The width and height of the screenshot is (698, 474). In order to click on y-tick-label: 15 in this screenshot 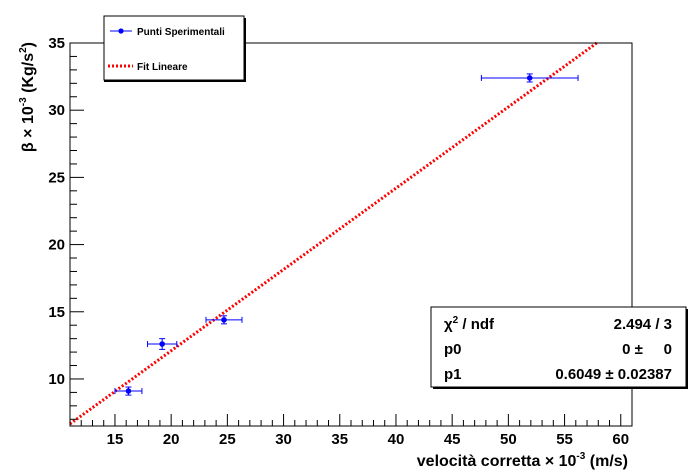, I will do `click(56, 312)`.